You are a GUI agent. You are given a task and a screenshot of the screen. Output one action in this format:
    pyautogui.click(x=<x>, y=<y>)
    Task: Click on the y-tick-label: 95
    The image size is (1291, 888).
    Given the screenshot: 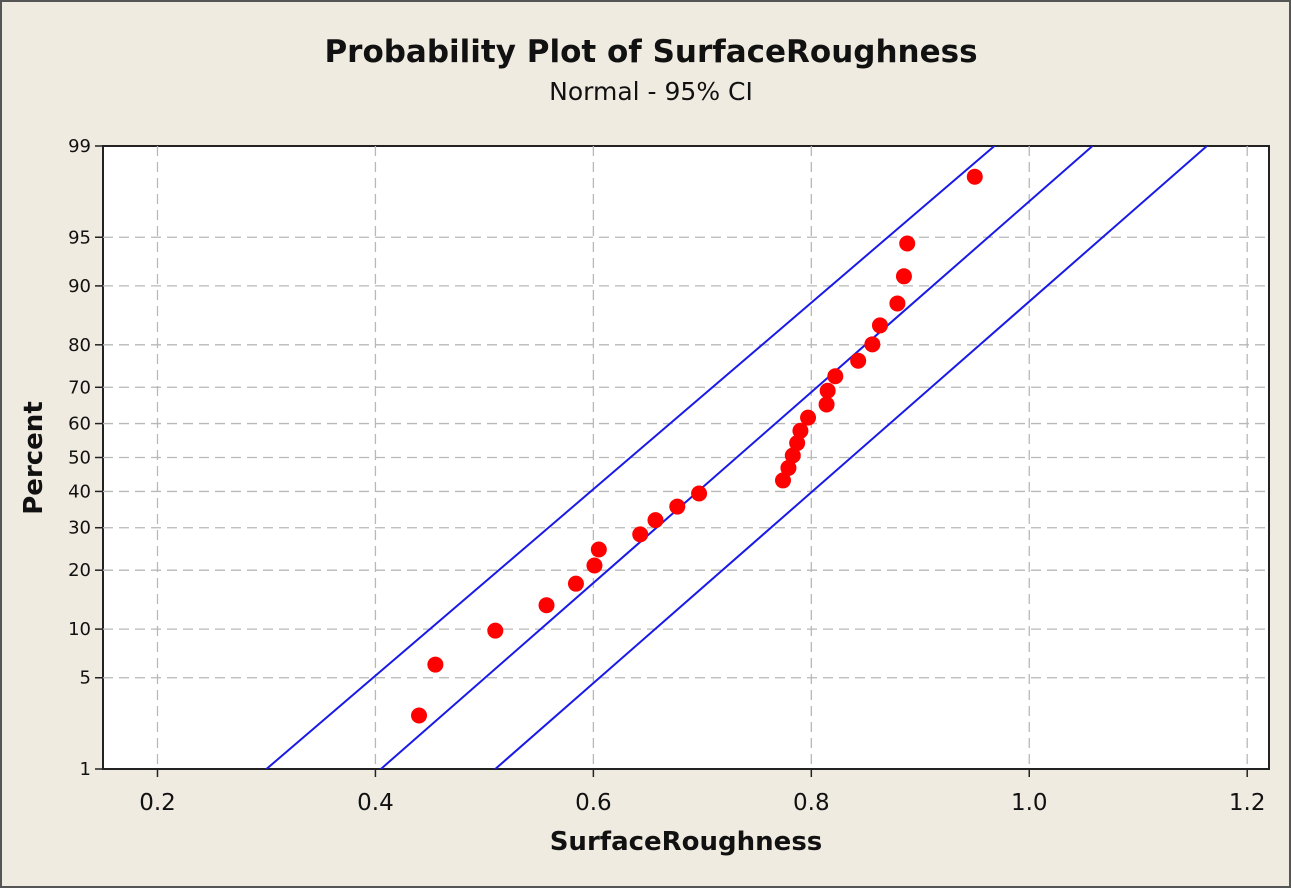 What is the action you would take?
    pyautogui.click(x=79, y=237)
    